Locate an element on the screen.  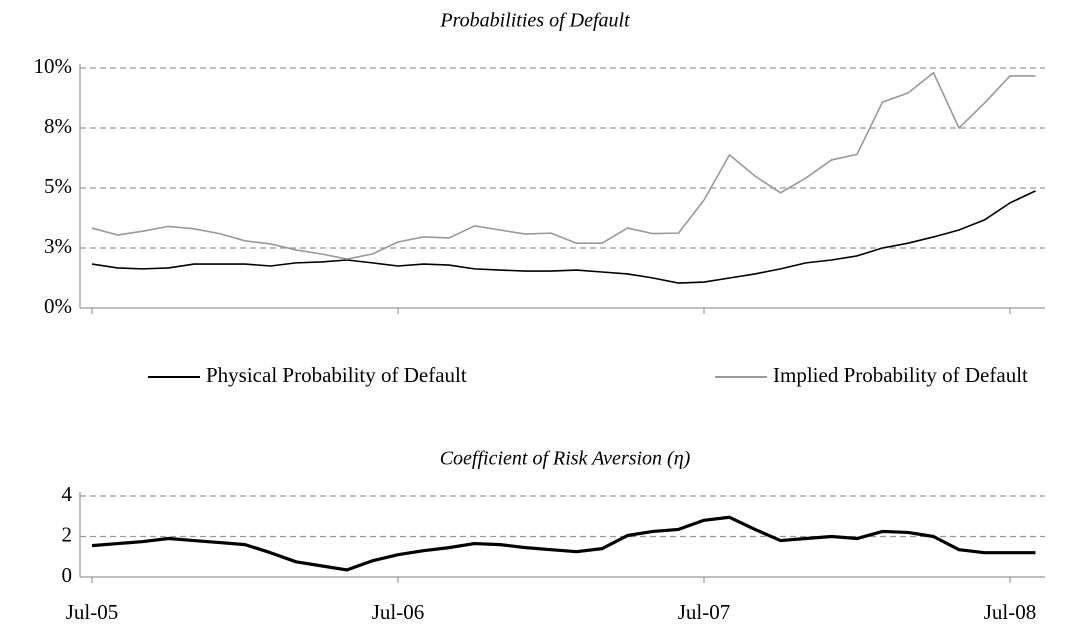
x-tick-label: Jul-08 is located at coordinates (1010, 612).